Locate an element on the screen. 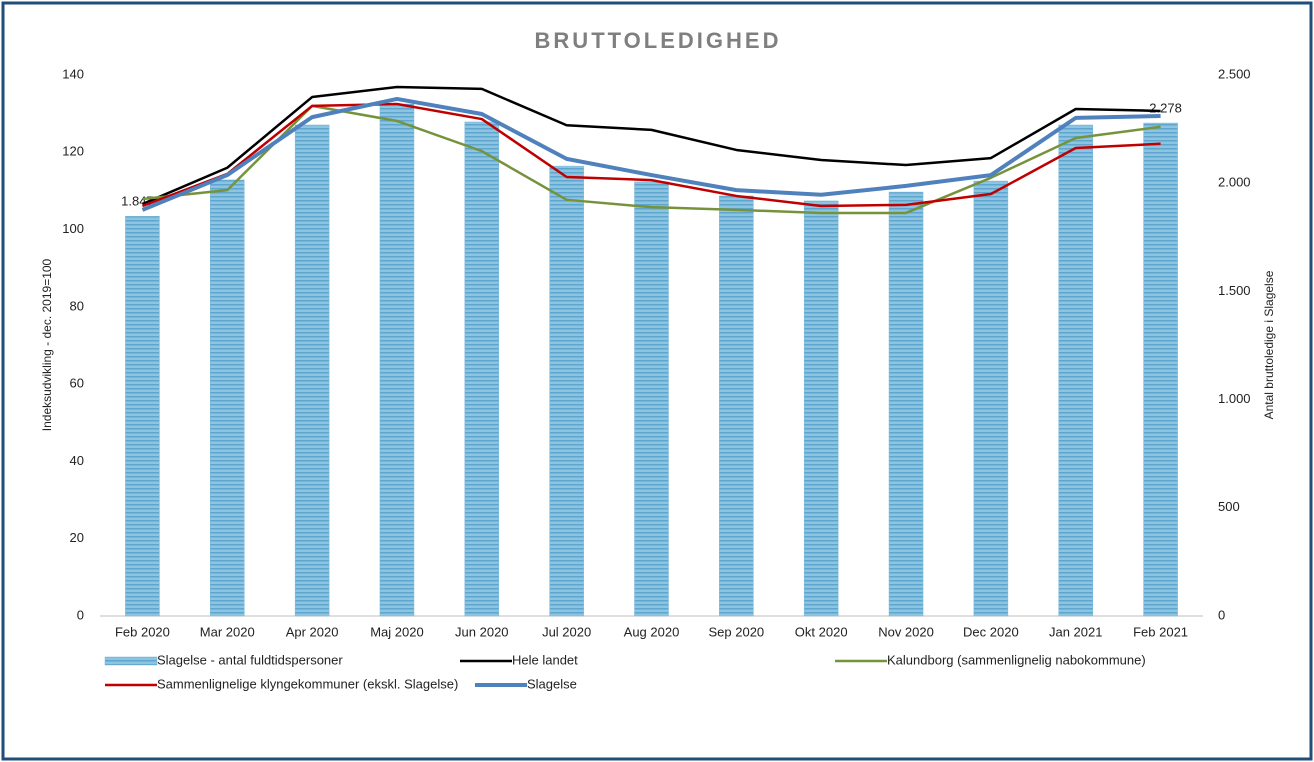 The height and width of the screenshot is (762, 1314). y2-tick-label: 2.500 is located at coordinates (1234, 73).